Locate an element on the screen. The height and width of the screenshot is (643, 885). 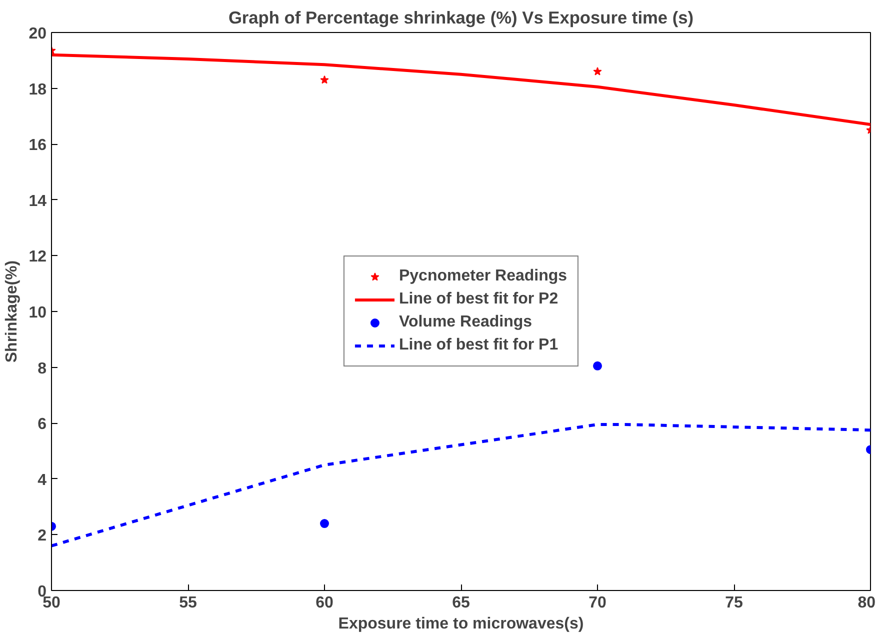
y-tick-label: 4 is located at coordinates (42, 480).